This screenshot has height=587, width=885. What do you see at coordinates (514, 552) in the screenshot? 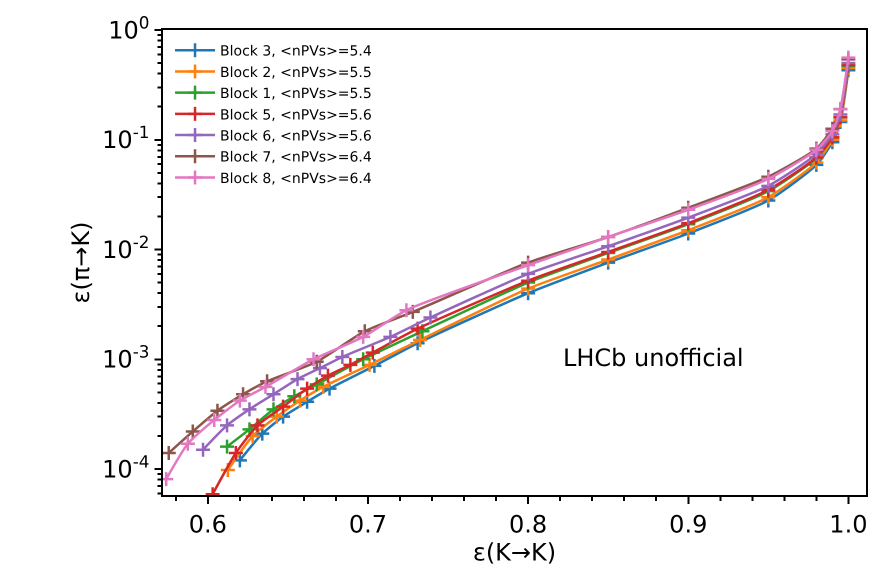
I see `x-axis-title: ε(K→K)` at bounding box center [514, 552].